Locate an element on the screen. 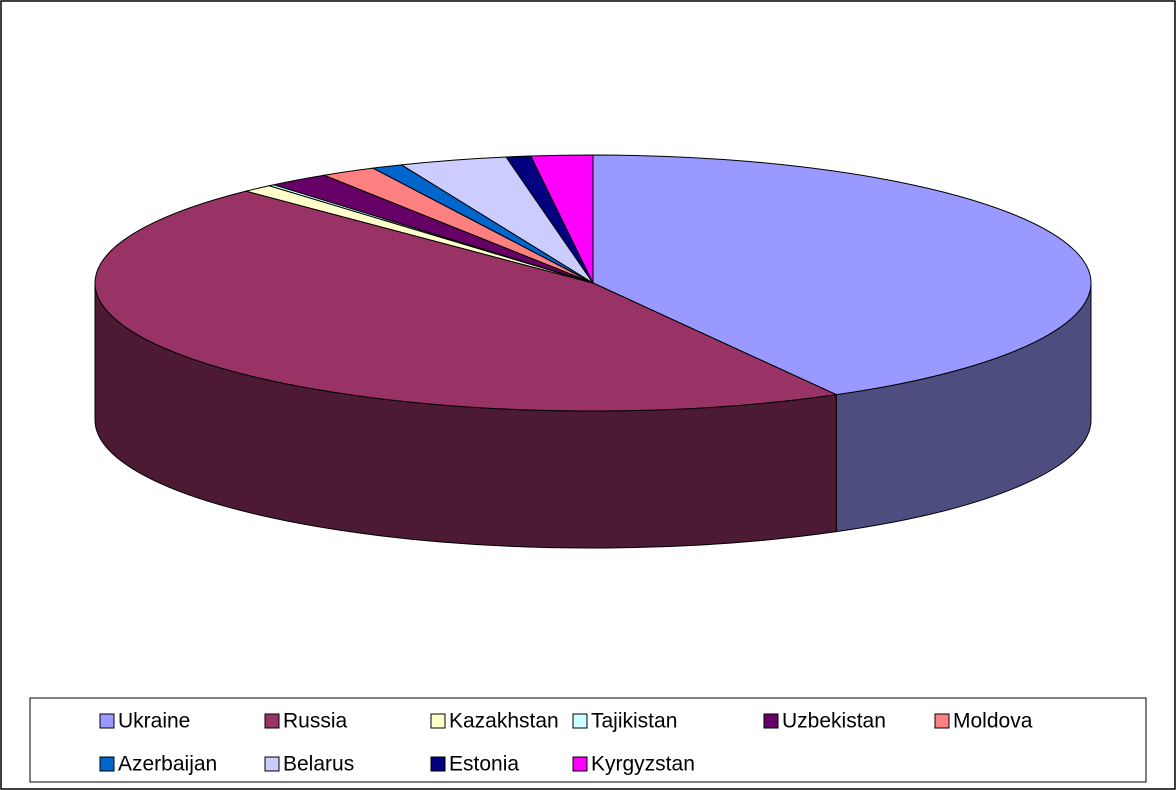 This screenshot has width=1176, height=790. legend-label: Belarus is located at coordinates (318, 764).